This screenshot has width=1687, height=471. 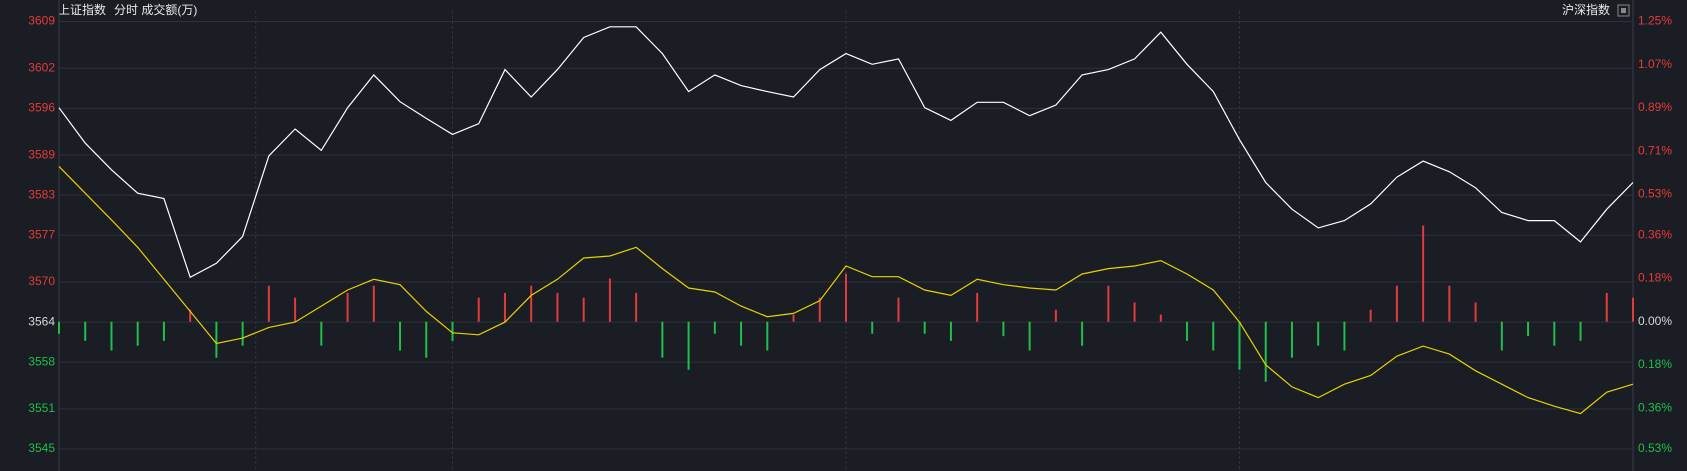 I want to click on y-tick-label: 3545, so click(x=41, y=448).